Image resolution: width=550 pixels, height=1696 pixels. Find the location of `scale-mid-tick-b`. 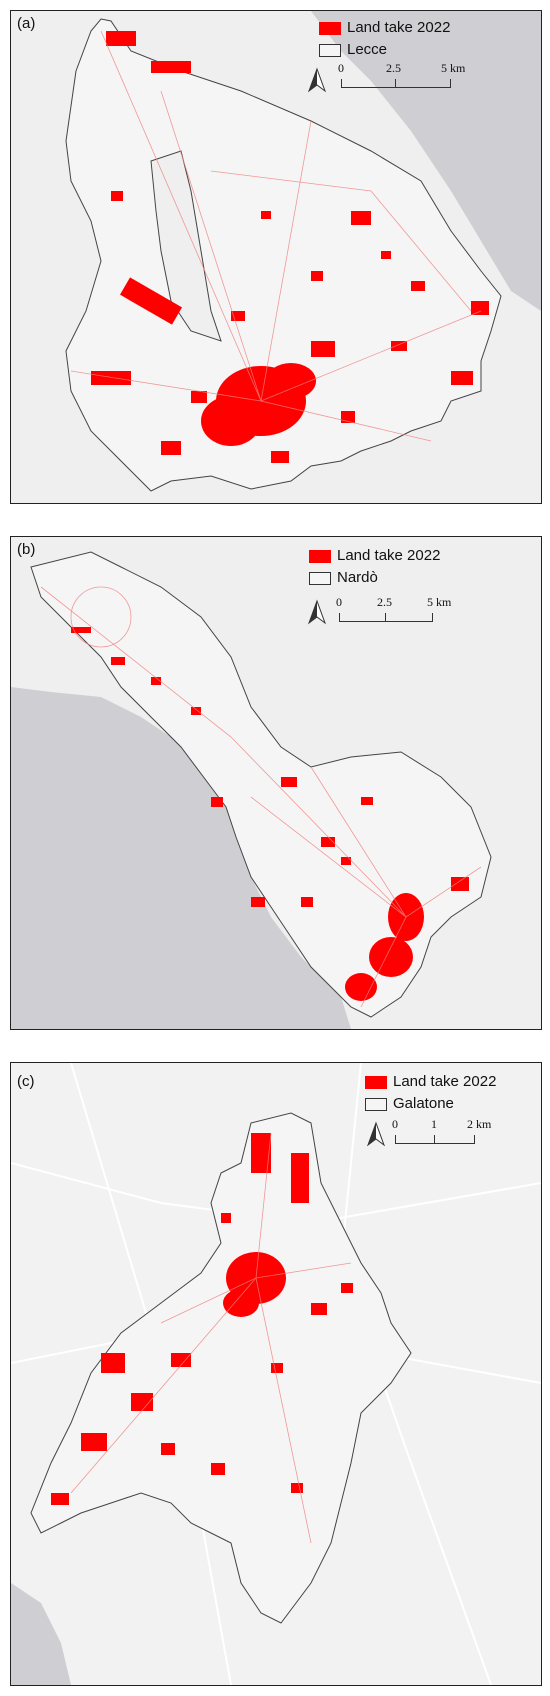

scale-mid-tick-b is located at coordinates (385, 617).